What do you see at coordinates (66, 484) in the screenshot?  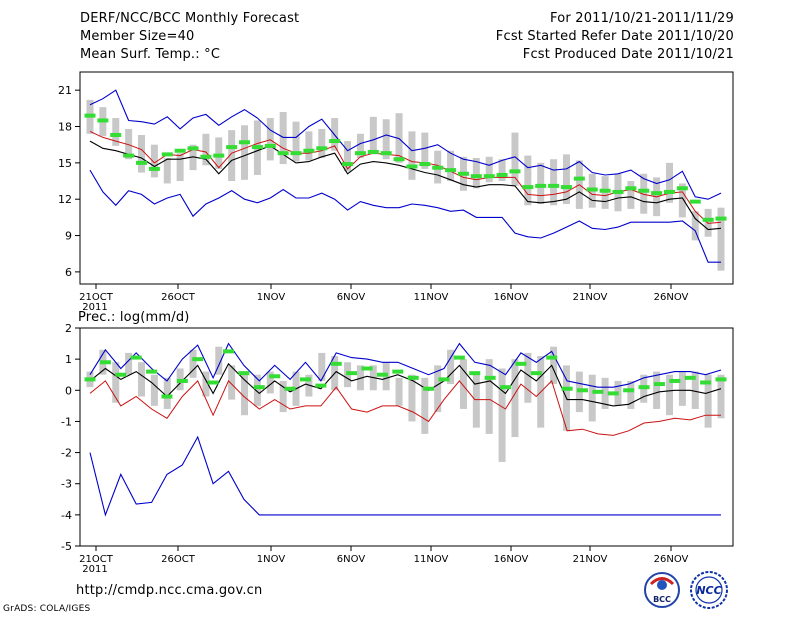 I see `prec-ytick-label: -3` at bounding box center [66, 484].